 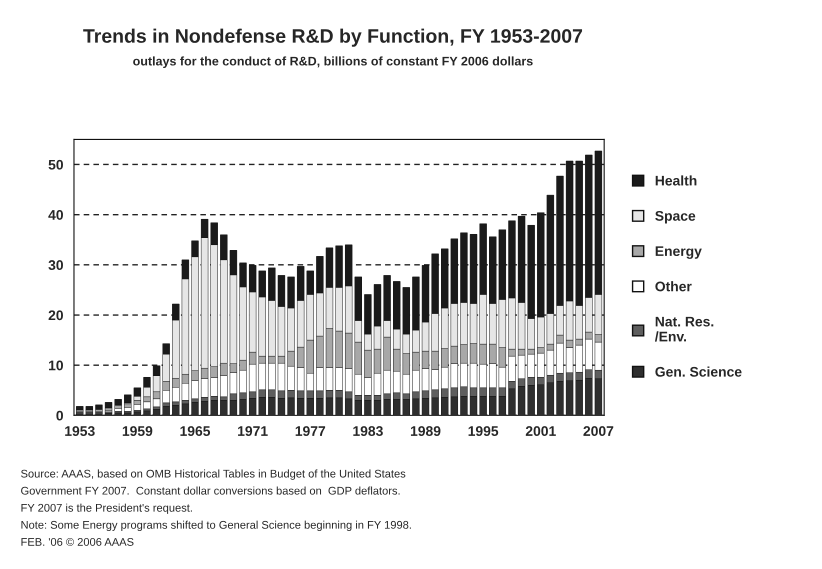 I want to click on x-tick-label: 1959, so click(x=137, y=431).